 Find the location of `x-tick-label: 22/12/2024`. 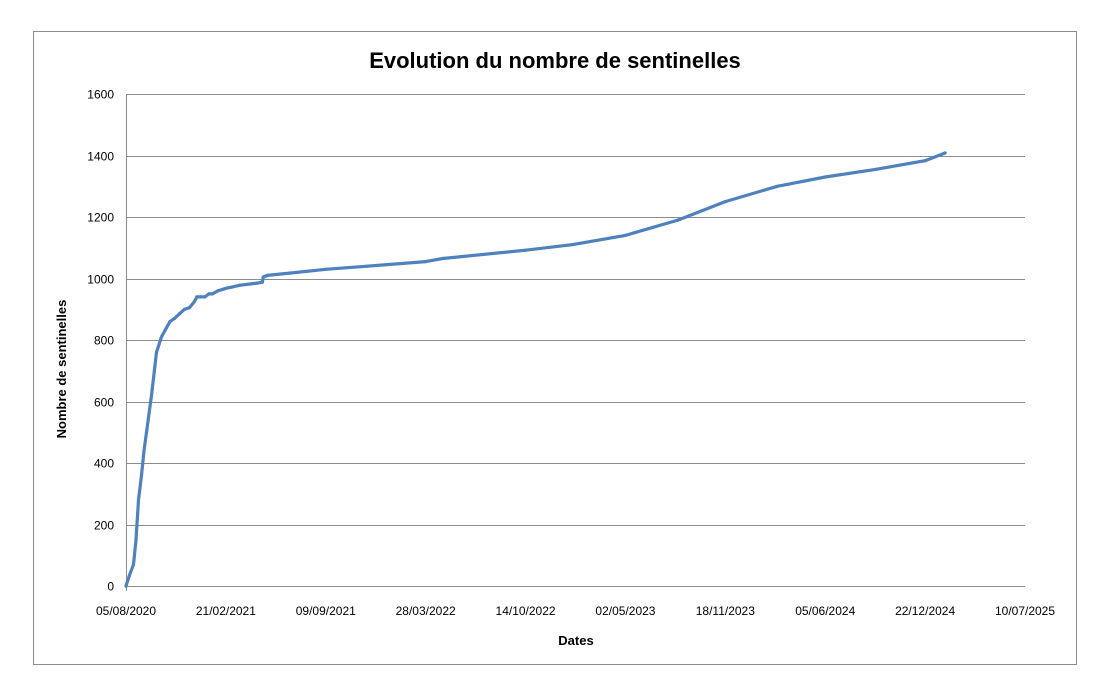

x-tick-label: 22/12/2024 is located at coordinates (925, 611).